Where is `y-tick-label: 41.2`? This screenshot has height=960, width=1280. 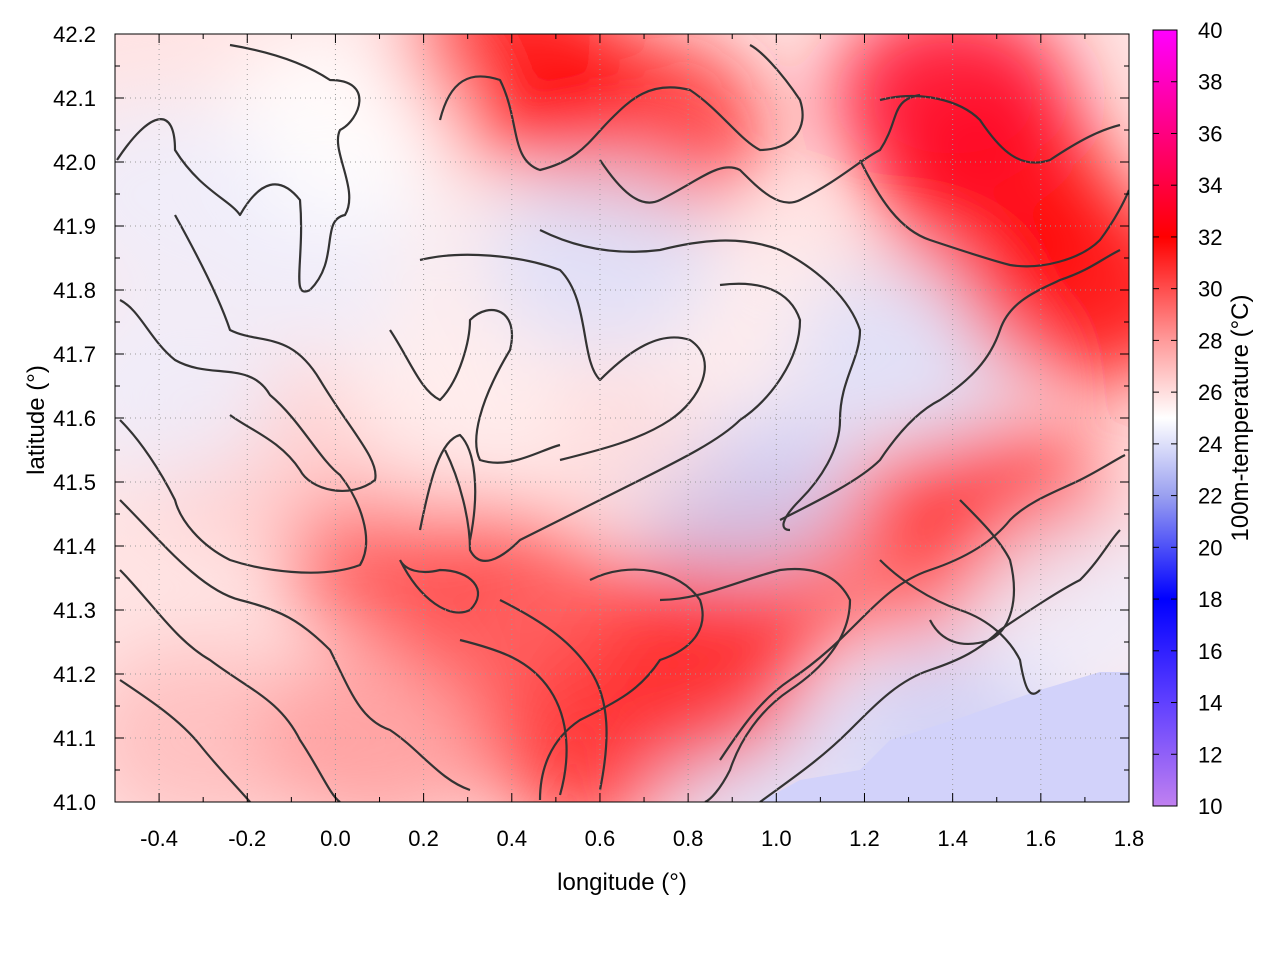 y-tick-label: 41.2 is located at coordinates (74, 674).